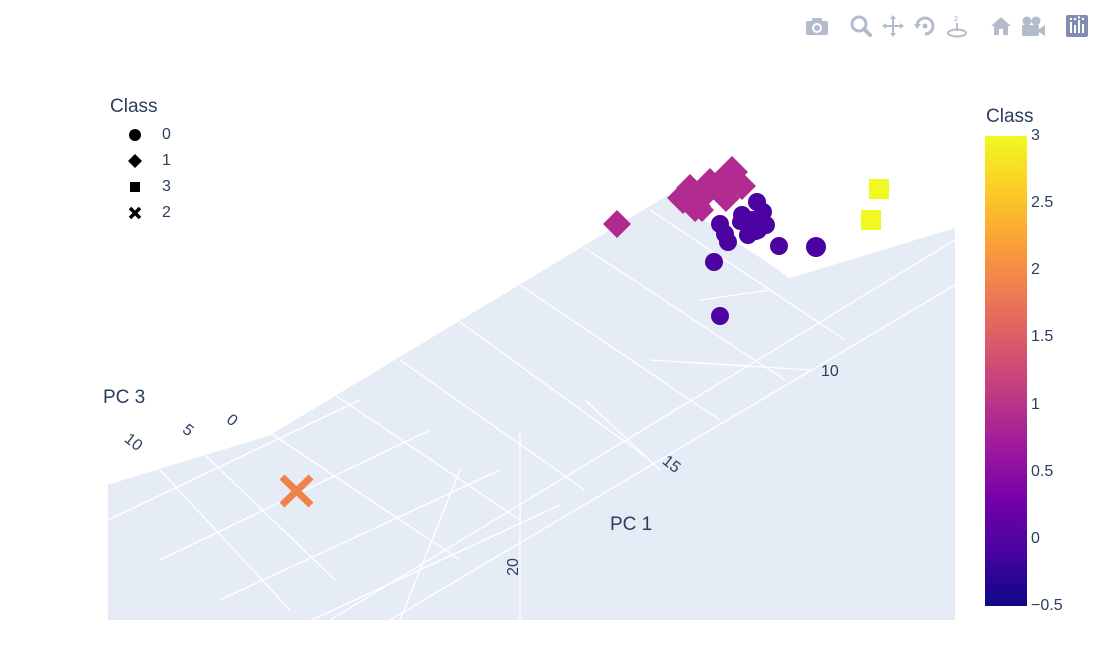  I want to click on turntable-rotation-icon: z, so click(957, 26).